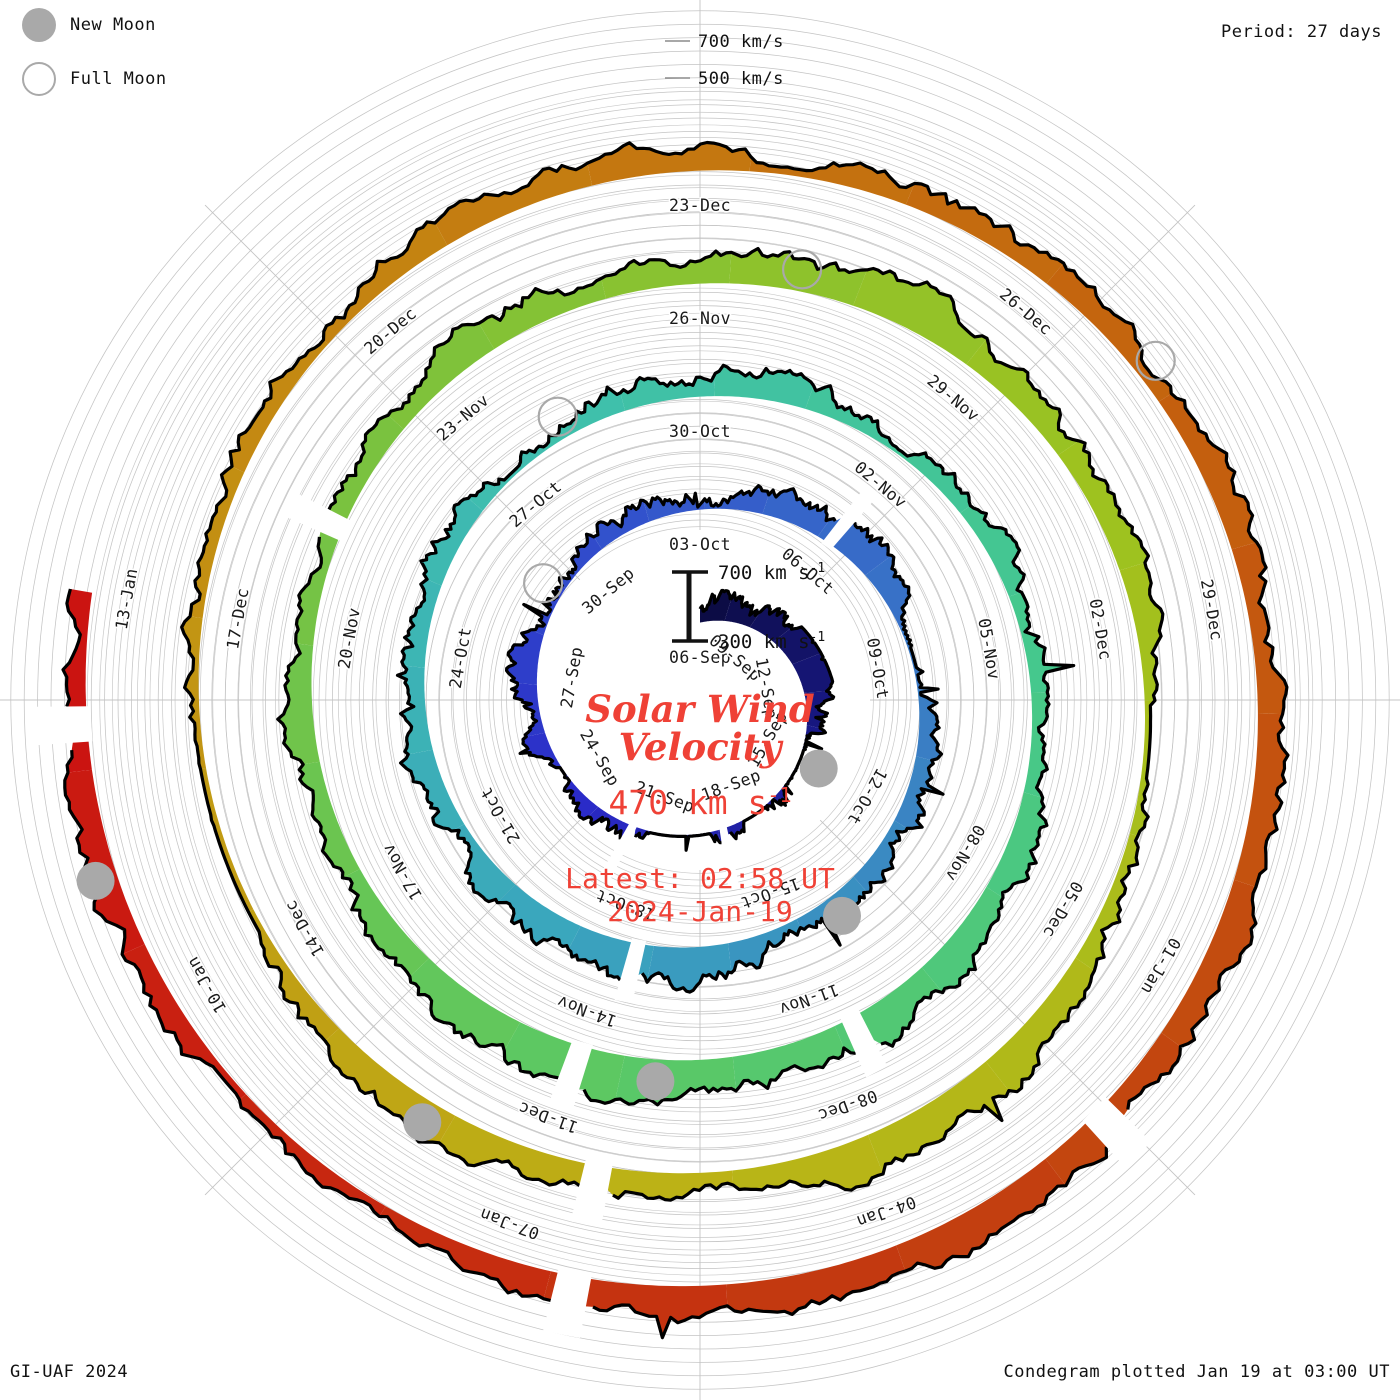  I want to click on date-label: 23-Dec, so click(700, 205).